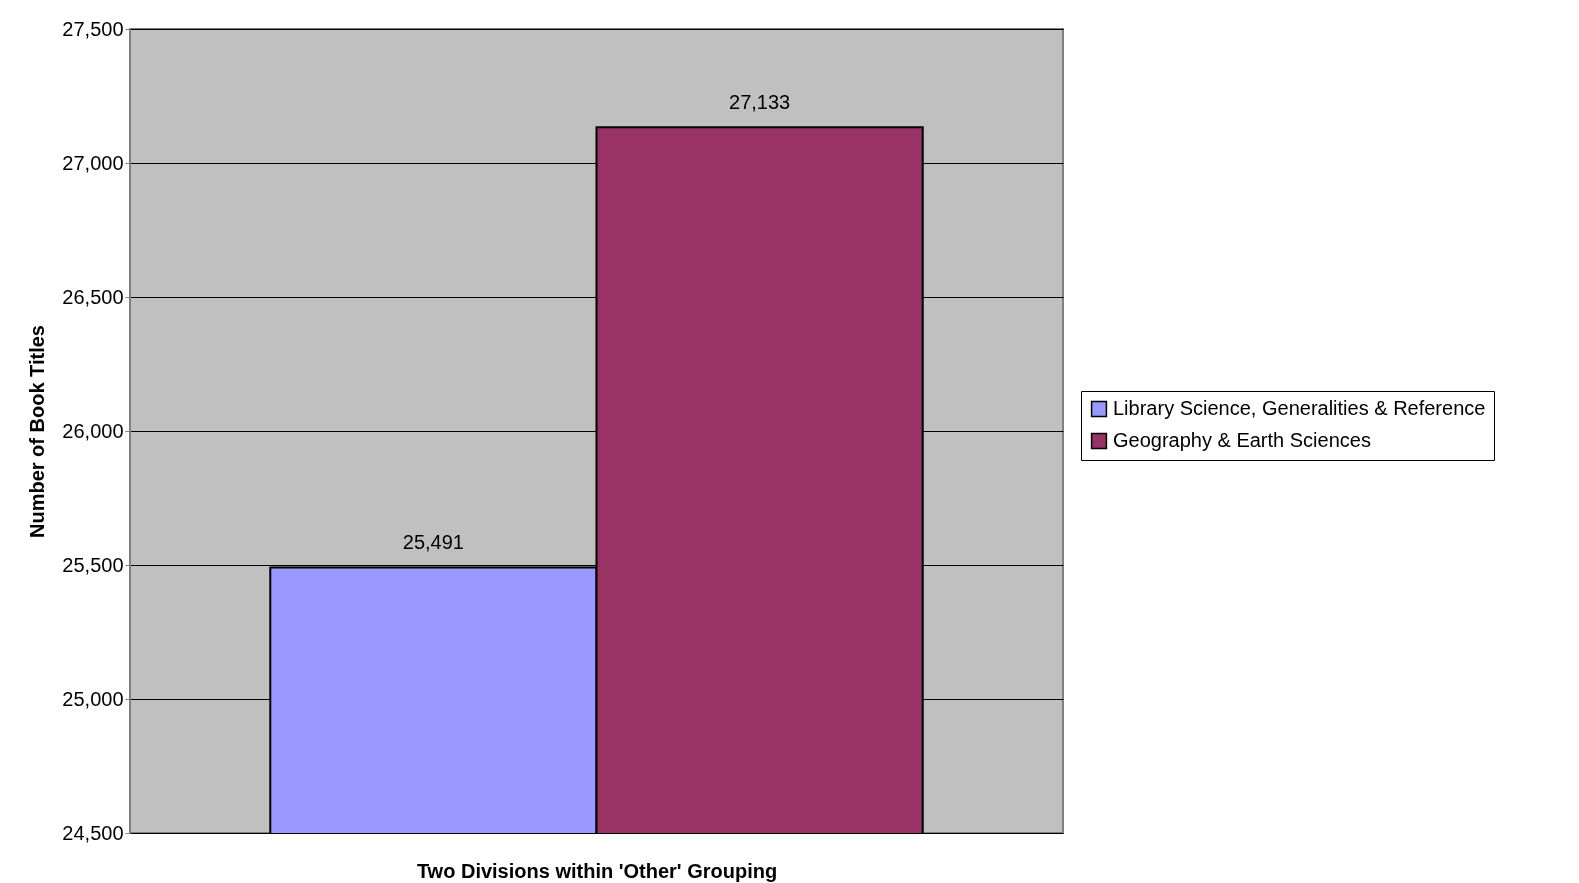 The image size is (1579, 883). I want to click on y-tick-label: 26,500, so click(93, 296).